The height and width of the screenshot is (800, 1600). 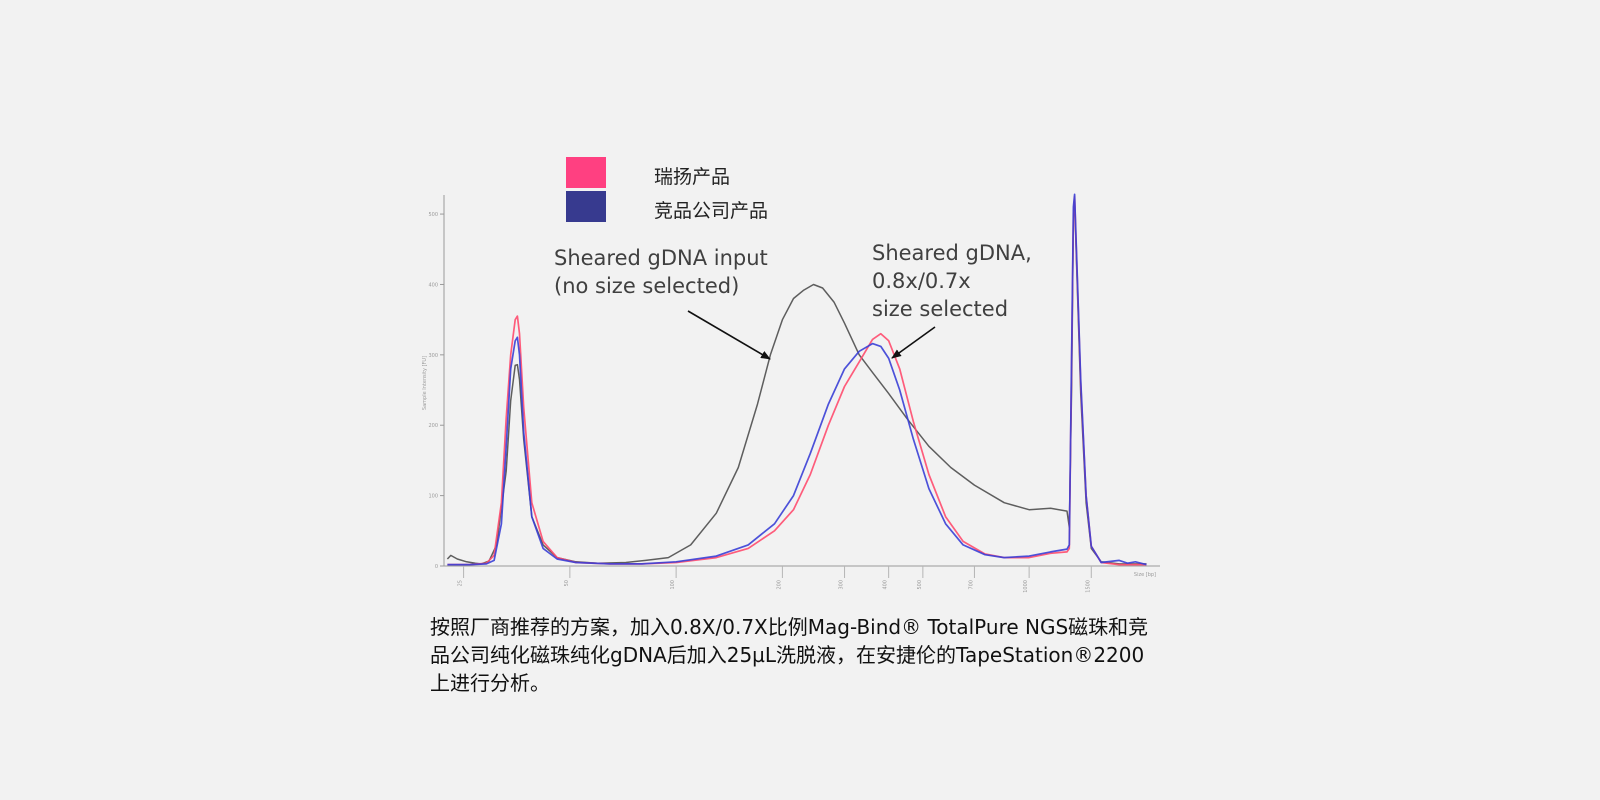 I want to click on annotation-input: Sheared gDNA input (no size selected), so click(x=661, y=272).